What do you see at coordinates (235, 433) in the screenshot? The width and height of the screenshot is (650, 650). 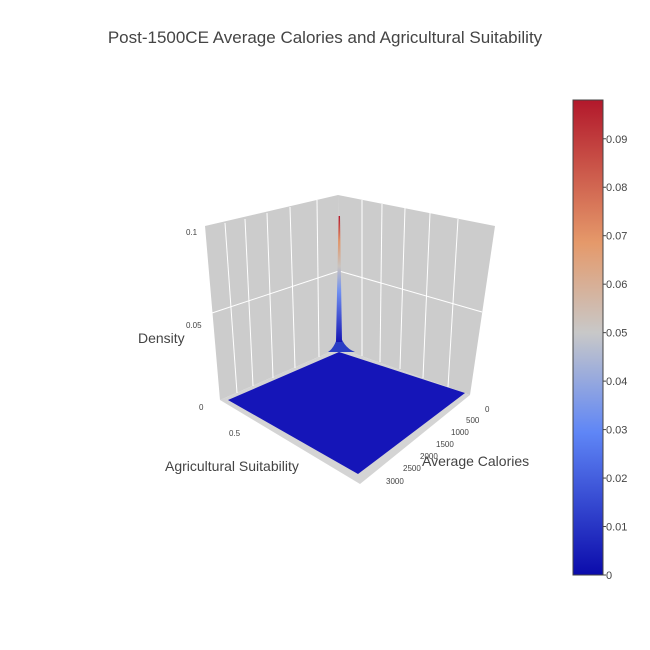 I see `y-tick: 0.5` at bounding box center [235, 433].